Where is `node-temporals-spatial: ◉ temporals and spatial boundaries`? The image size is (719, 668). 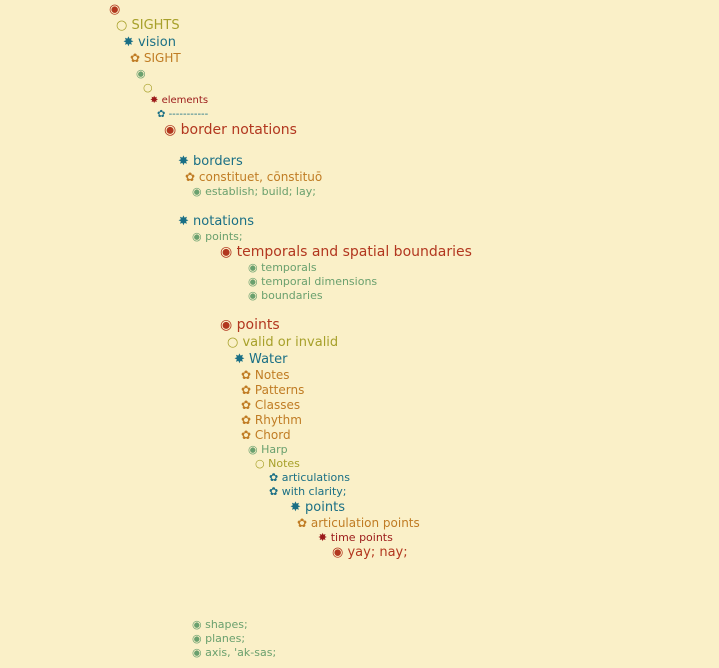
node-temporals-spatial: ◉ temporals and spatial boundaries is located at coordinates (346, 252).